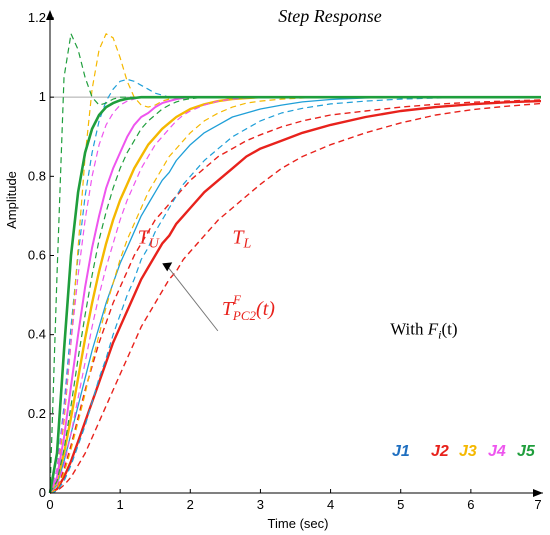 The image size is (550, 535). Describe the element at coordinates (120, 504) in the screenshot. I see `x-tick-label: 1` at that location.